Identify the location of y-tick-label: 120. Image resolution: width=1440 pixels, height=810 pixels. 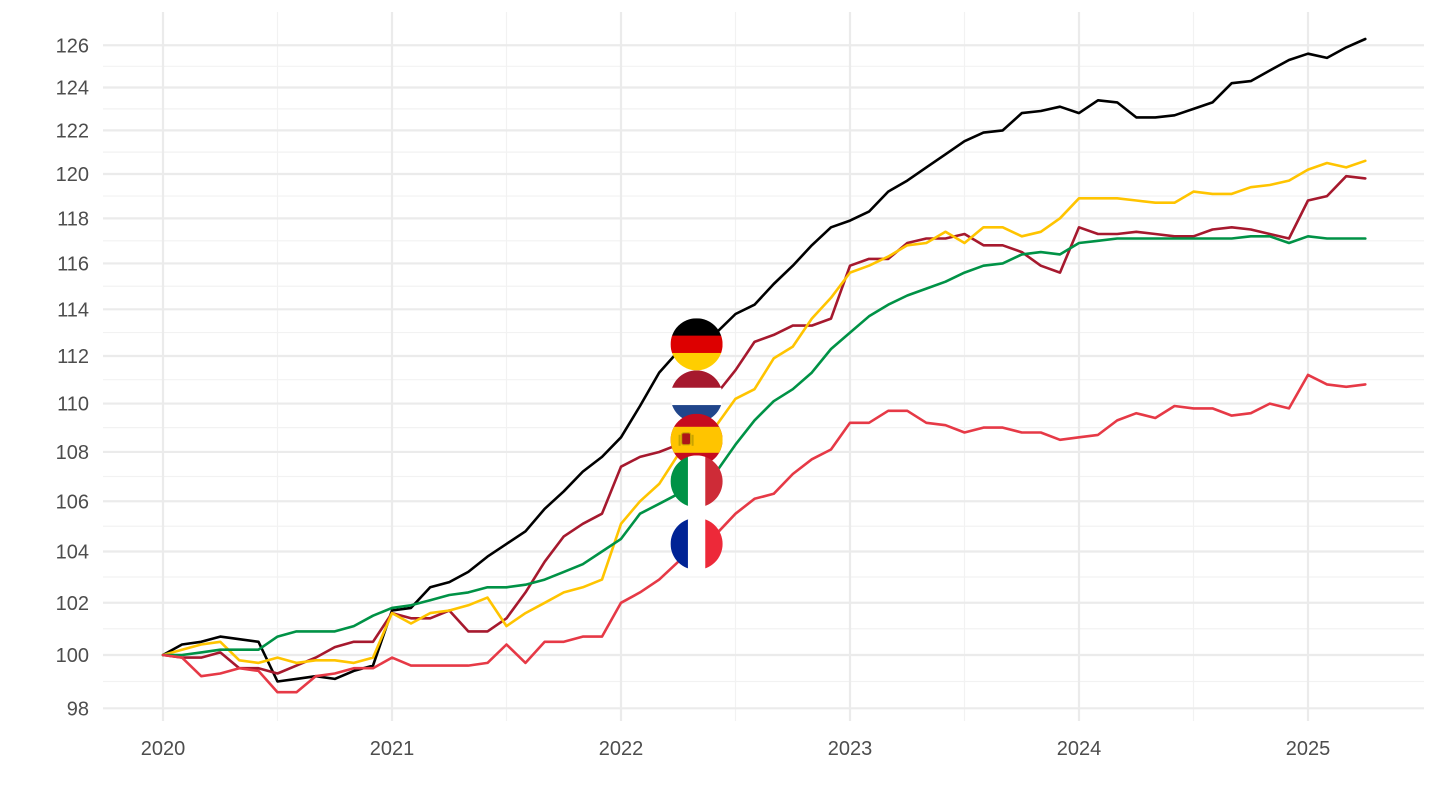
(72, 175).